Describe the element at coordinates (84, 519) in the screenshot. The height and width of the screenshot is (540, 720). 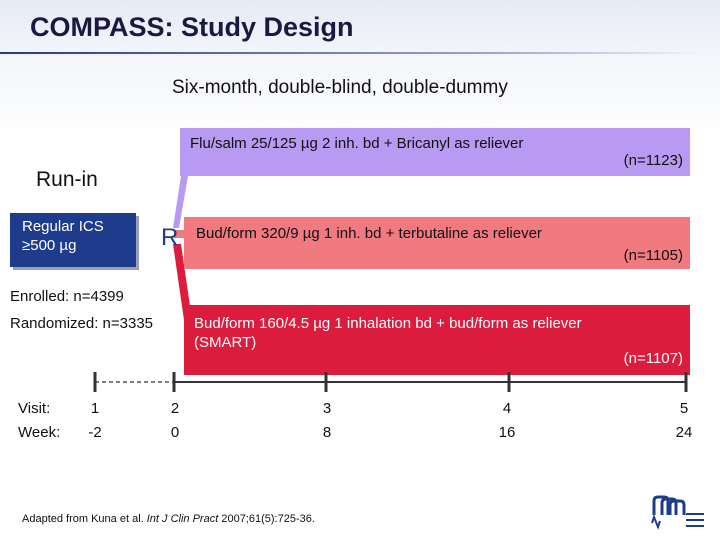
I see `citation-prefix: Adapted from Kuna et al.` at that location.